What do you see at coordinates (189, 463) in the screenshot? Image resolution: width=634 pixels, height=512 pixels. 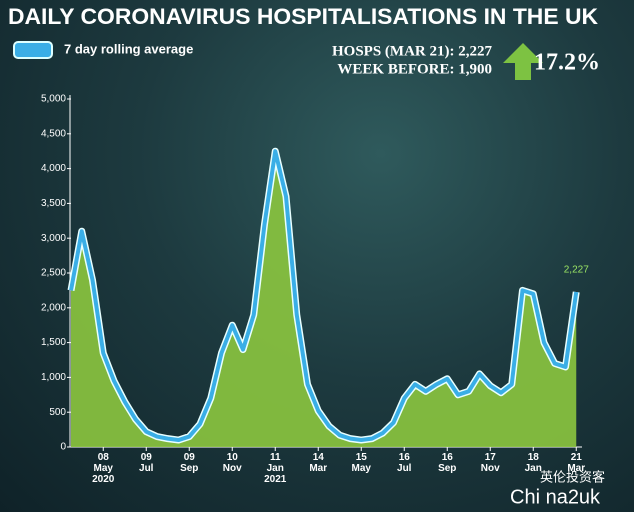 I see `x-tick-label: 09 Sep` at bounding box center [189, 463].